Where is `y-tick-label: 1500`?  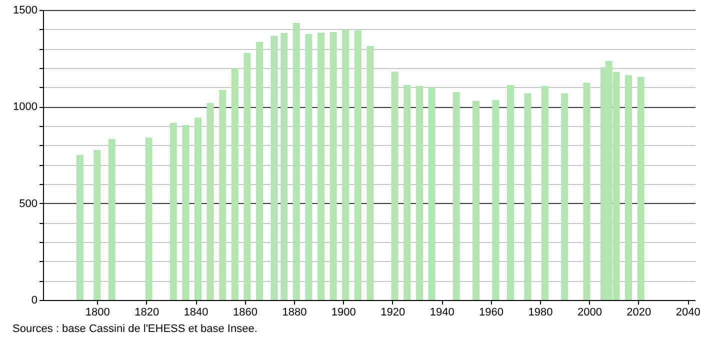
y-tick-label: 1500 is located at coordinates (25, 10).